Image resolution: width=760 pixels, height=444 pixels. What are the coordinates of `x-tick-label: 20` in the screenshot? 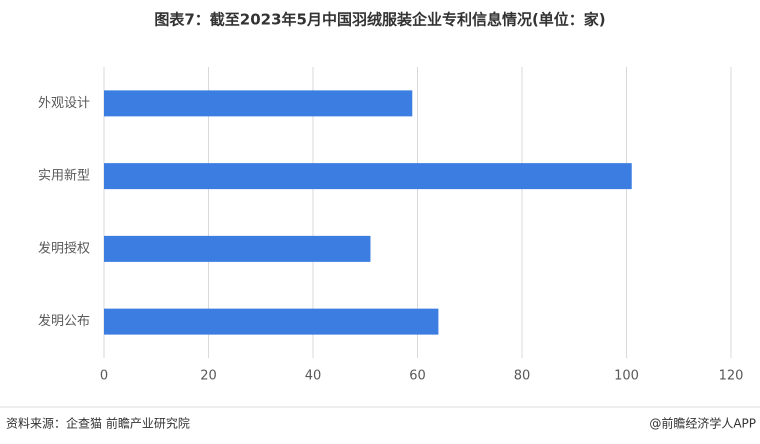 It's located at (208, 376).